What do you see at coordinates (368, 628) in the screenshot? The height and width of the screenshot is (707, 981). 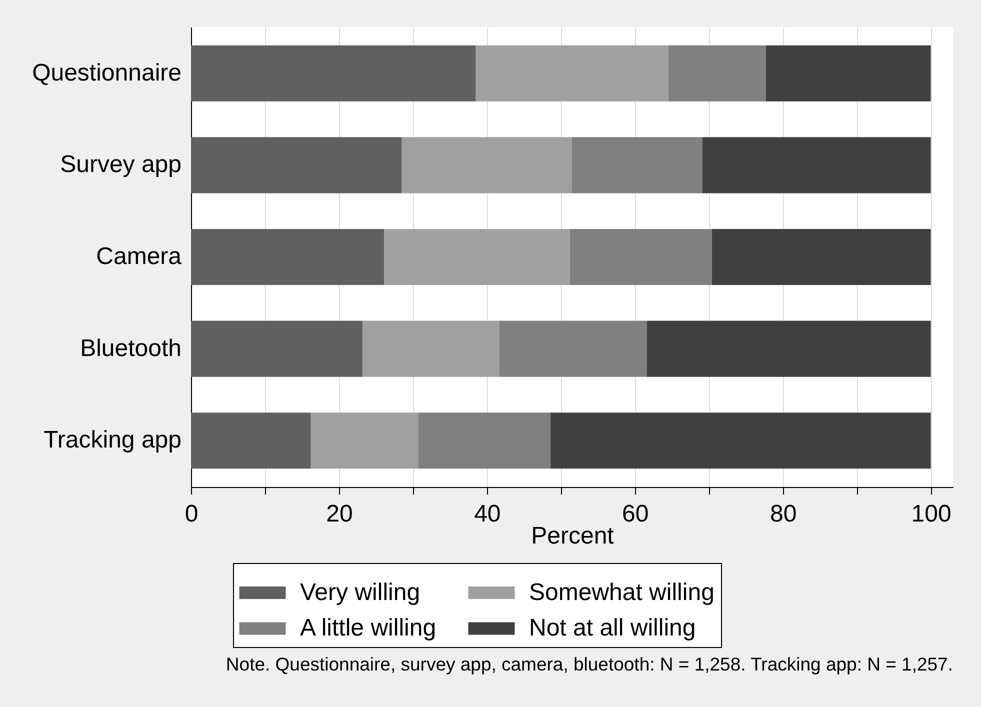 I see `legend-label: A little willing` at bounding box center [368, 628].